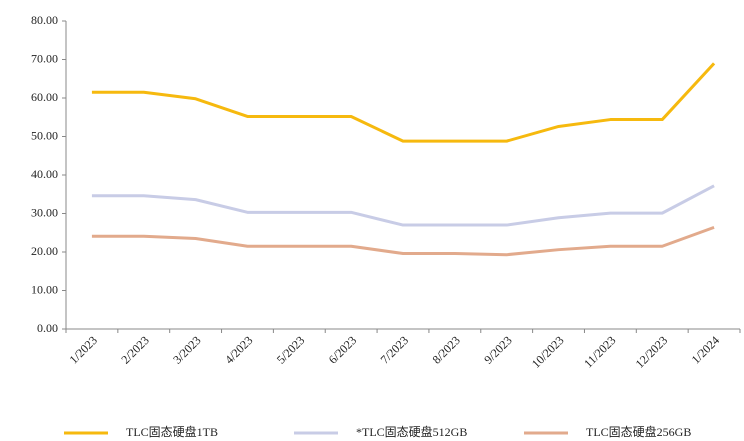 The height and width of the screenshot is (441, 744). What do you see at coordinates (186, 349) in the screenshot?
I see `x-tick-label: 3/2023` at bounding box center [186, 349].